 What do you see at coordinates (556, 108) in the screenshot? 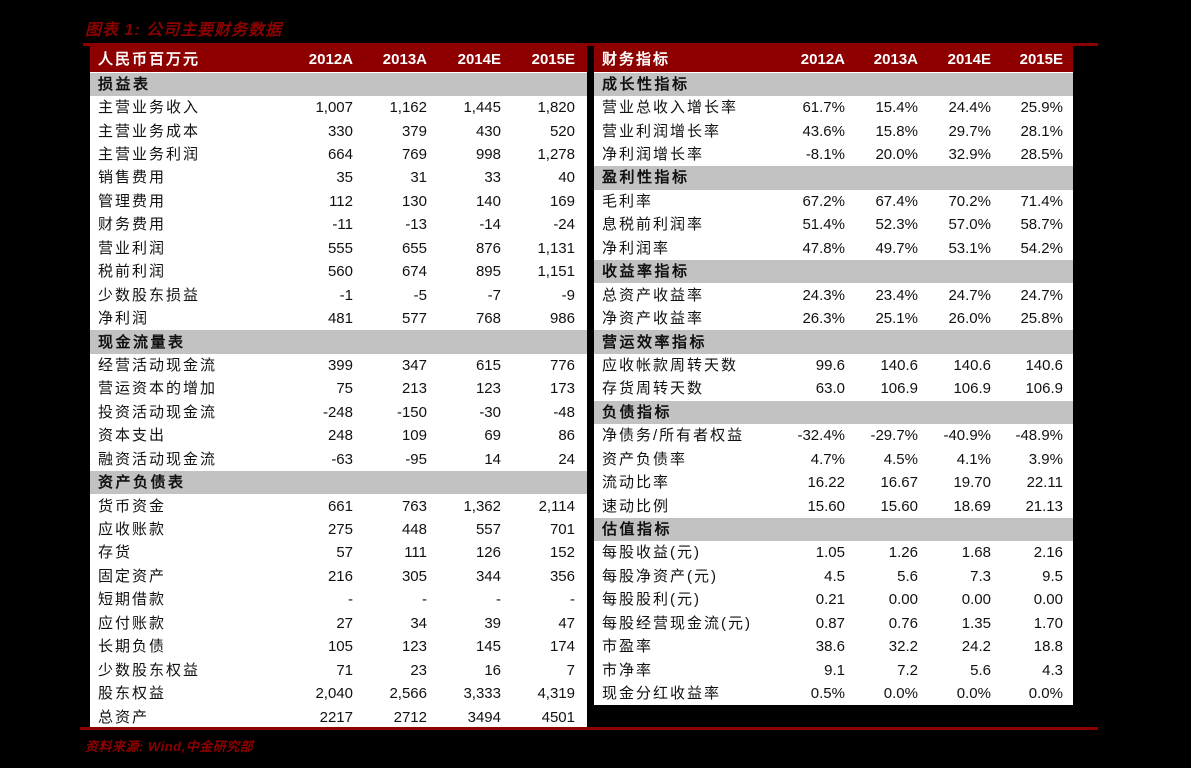
I see `cell-value: 1,820` at bounding box center [556, 108].